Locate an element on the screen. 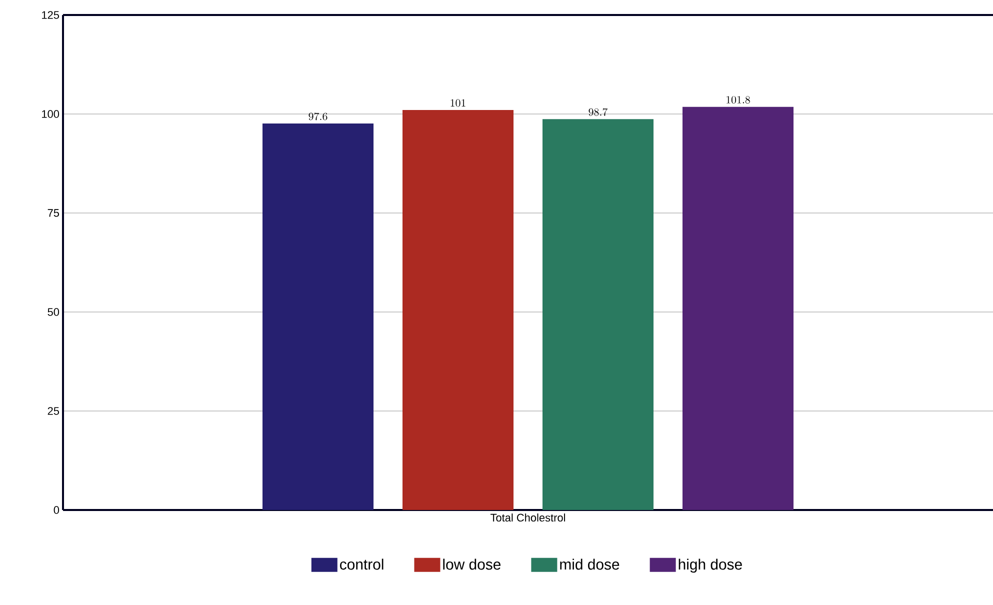  y-tick-label: 0 is located at coordinates (57, 510).